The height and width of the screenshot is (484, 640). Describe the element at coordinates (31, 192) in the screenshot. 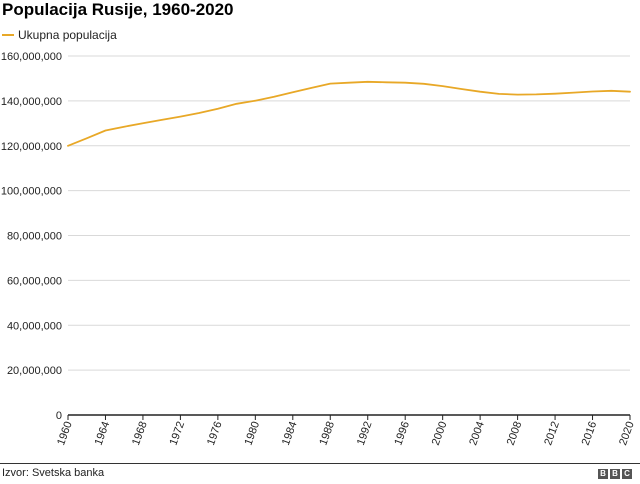

I see `y-tick-label: 100,000,000` at that location.